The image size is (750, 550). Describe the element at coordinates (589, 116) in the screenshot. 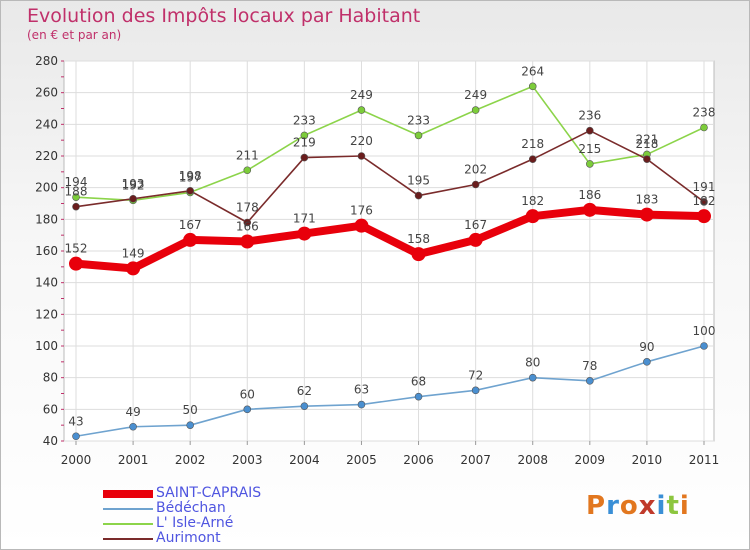

I see `data-label-aurimont: 236` at that location.